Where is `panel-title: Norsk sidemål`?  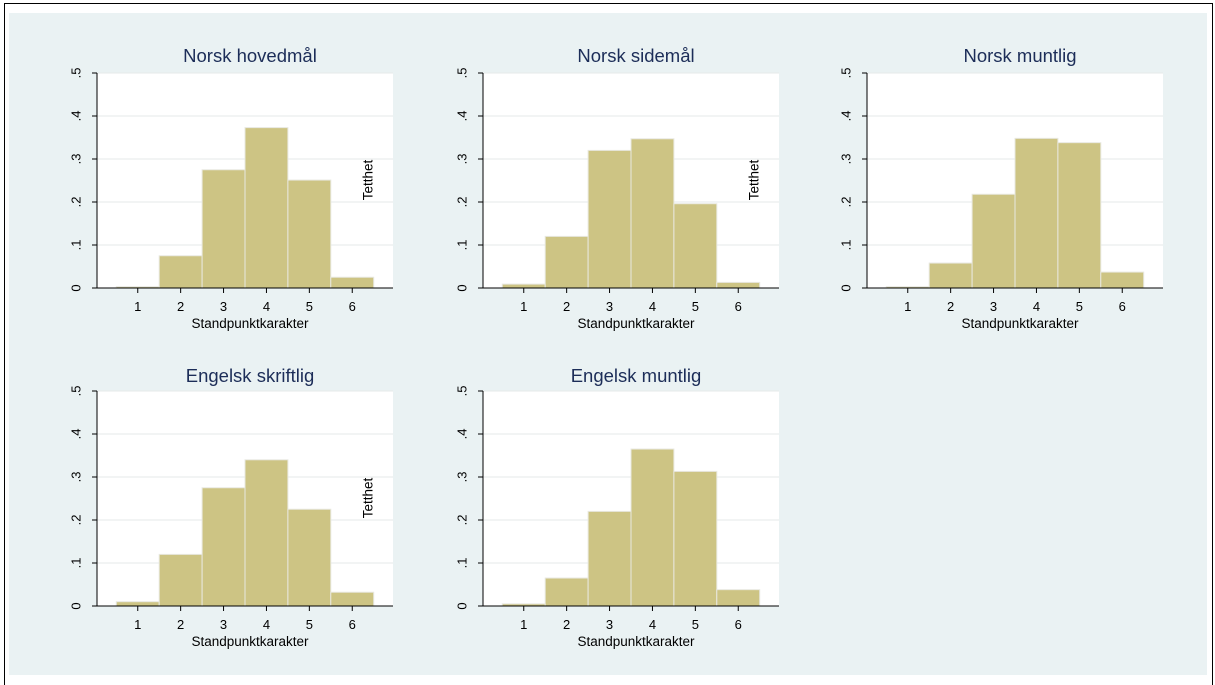
panel-title: Norsk sidemål is located at coordinates (635, 55).